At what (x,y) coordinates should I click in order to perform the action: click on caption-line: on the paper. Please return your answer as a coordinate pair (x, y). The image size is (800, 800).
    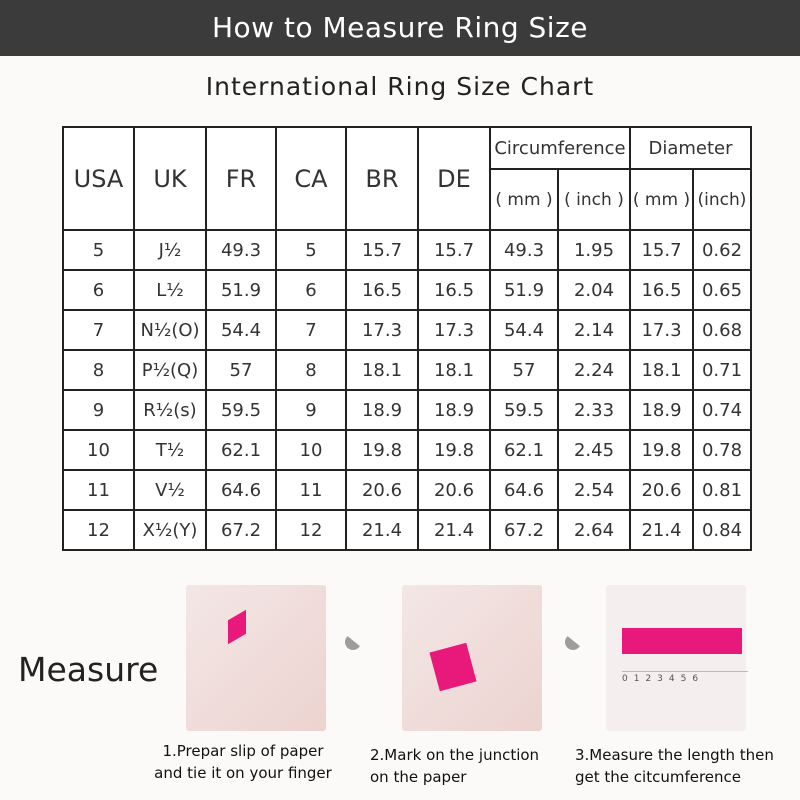
    Looking at the image, I should click on (418, 777).